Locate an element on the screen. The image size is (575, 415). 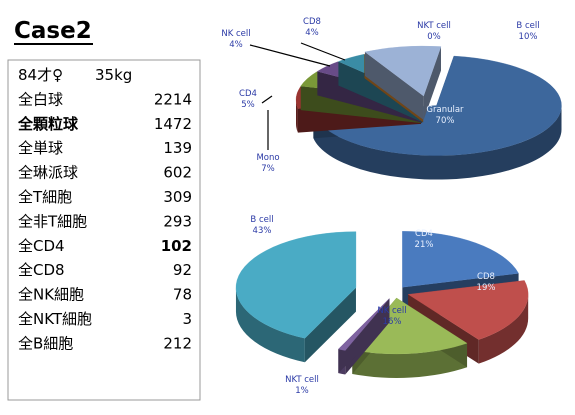
slice-label: Mono is located at coordinates (267, 158).